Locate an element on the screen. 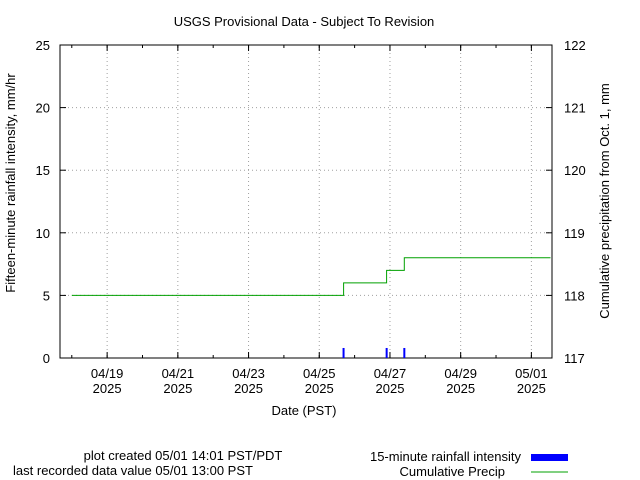 The image size is (640, 480). y-tick-label-left: 0 is located at coordinates (46, 358).